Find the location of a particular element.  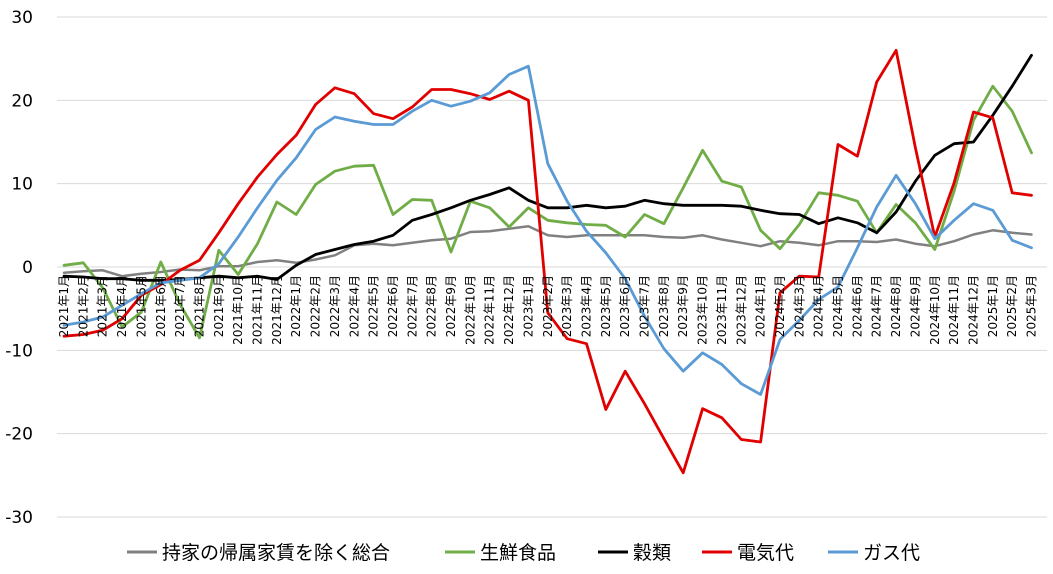

y-tick-label: 0 is located at coordinates (27, 268).